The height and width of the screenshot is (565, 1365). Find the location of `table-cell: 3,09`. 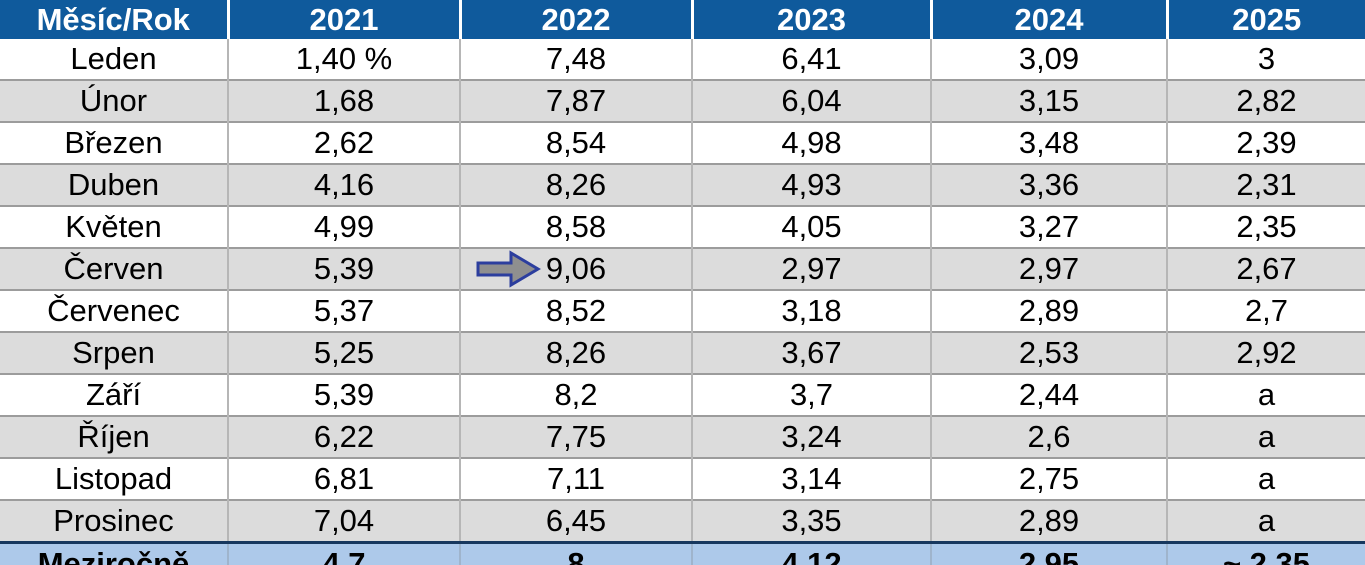

table-cell: 3,09 is located at coordinates (1048, 59).